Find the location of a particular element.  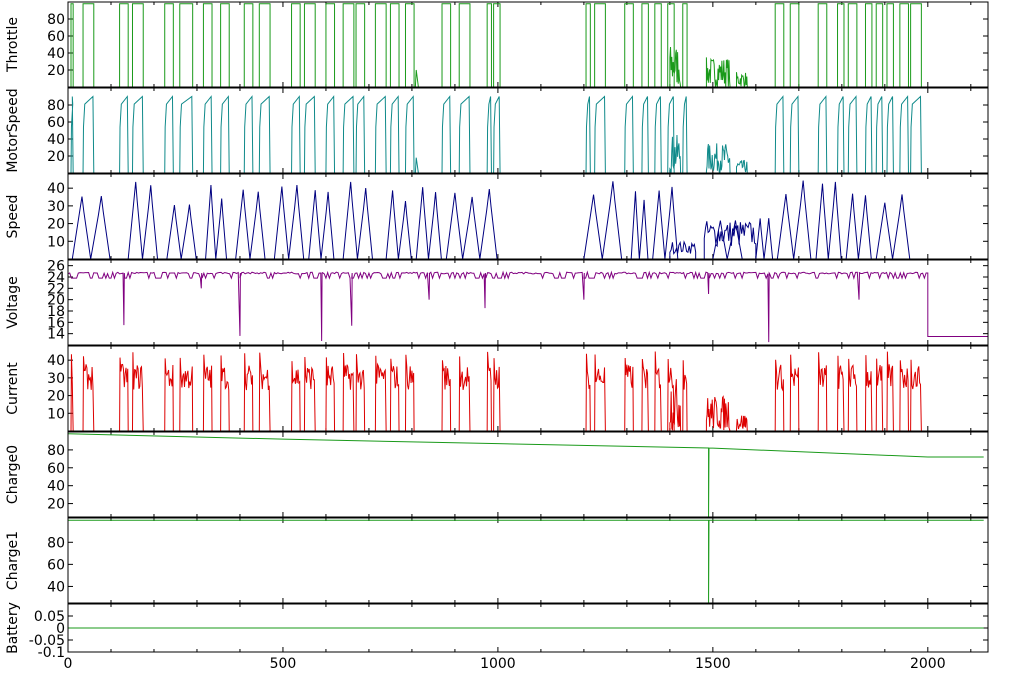

y-tick-label: -0.1 is located at coordinates (51, 653).